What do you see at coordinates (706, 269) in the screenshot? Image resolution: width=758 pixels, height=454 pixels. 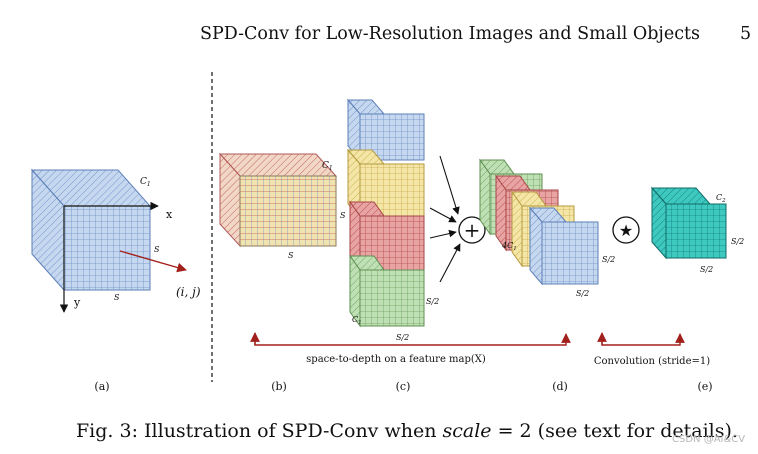 I see `e-s-half-bottom-label: S/2` at bounding box center [706, 269].